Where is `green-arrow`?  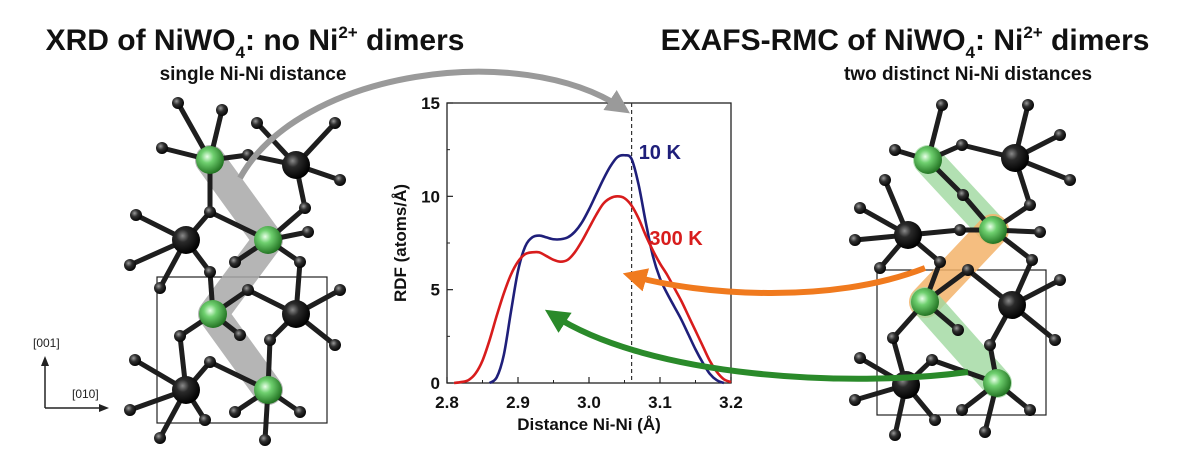
green-arrow is located at coordinates (756, 345).